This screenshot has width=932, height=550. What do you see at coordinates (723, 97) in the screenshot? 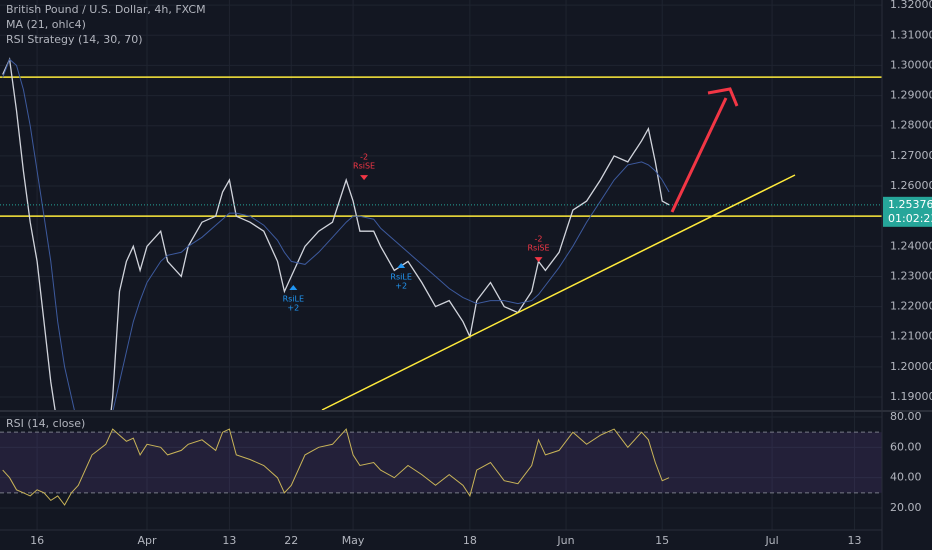
I see `arrow-head` at bounding box center [723, 97].